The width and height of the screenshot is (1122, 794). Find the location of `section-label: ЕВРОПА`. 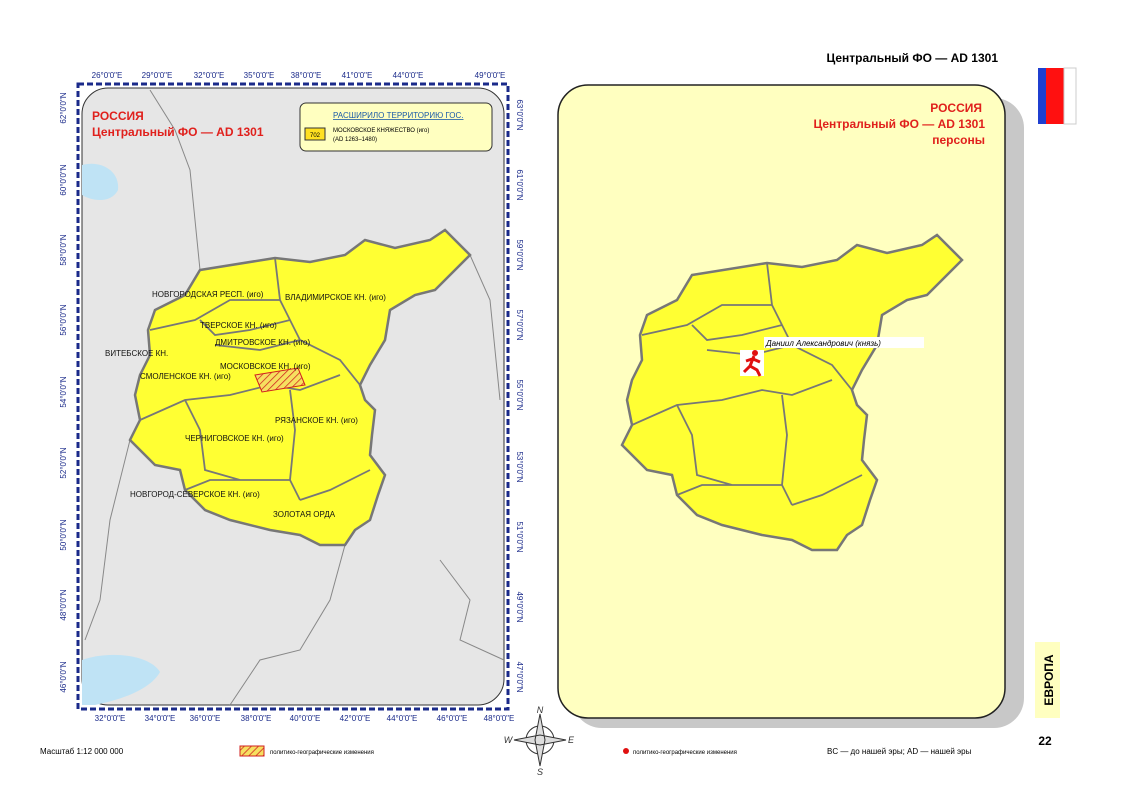

section-label: ЕВРОПА is located at coordinates (1049, 679).